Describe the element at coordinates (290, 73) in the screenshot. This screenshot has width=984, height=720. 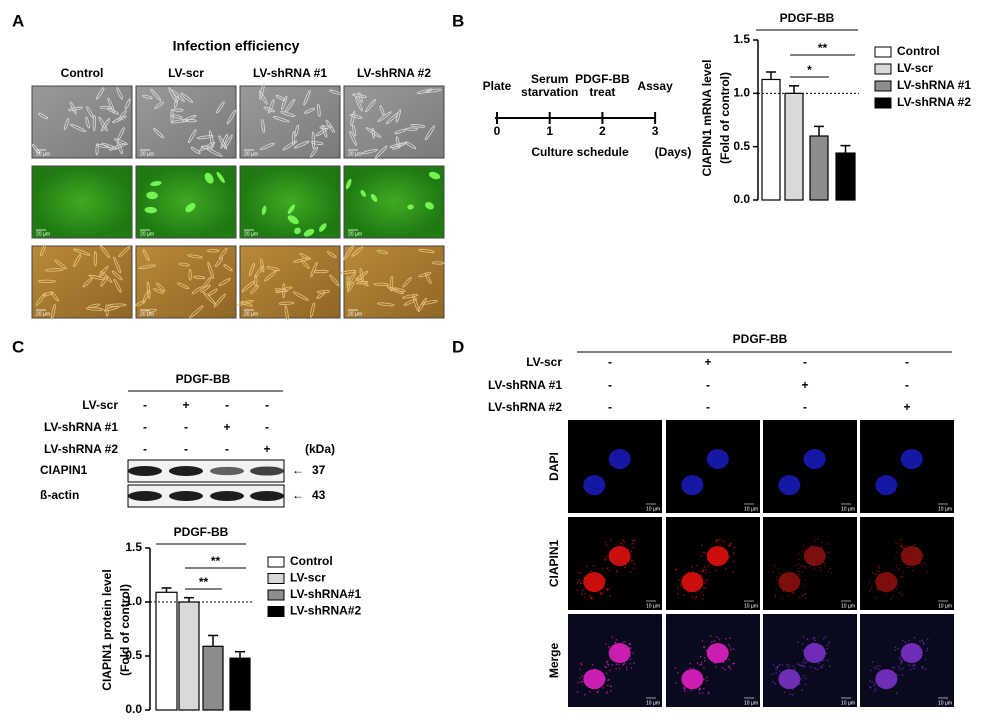
I see `column-header: LV-shRNA #1` at that location.